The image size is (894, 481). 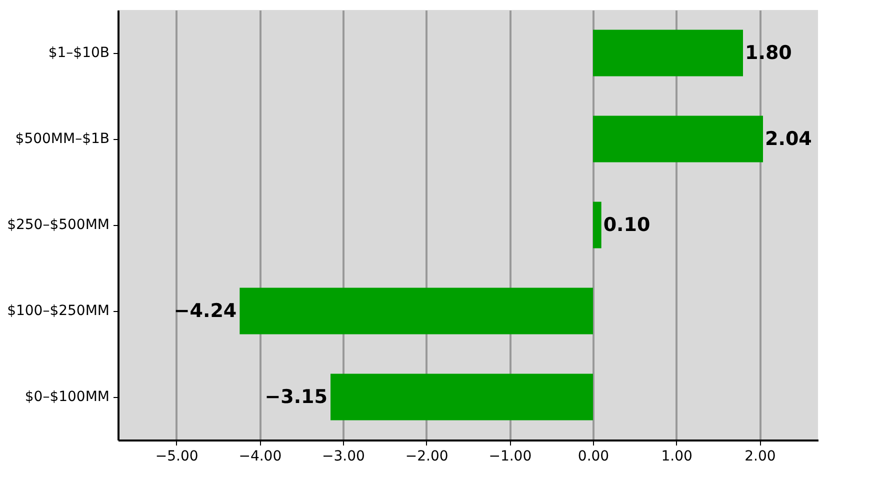 What do you see at coordinates (205, 311) in the screenshot?
I see `data-label: −4.24` at bounding box center [205, 311].